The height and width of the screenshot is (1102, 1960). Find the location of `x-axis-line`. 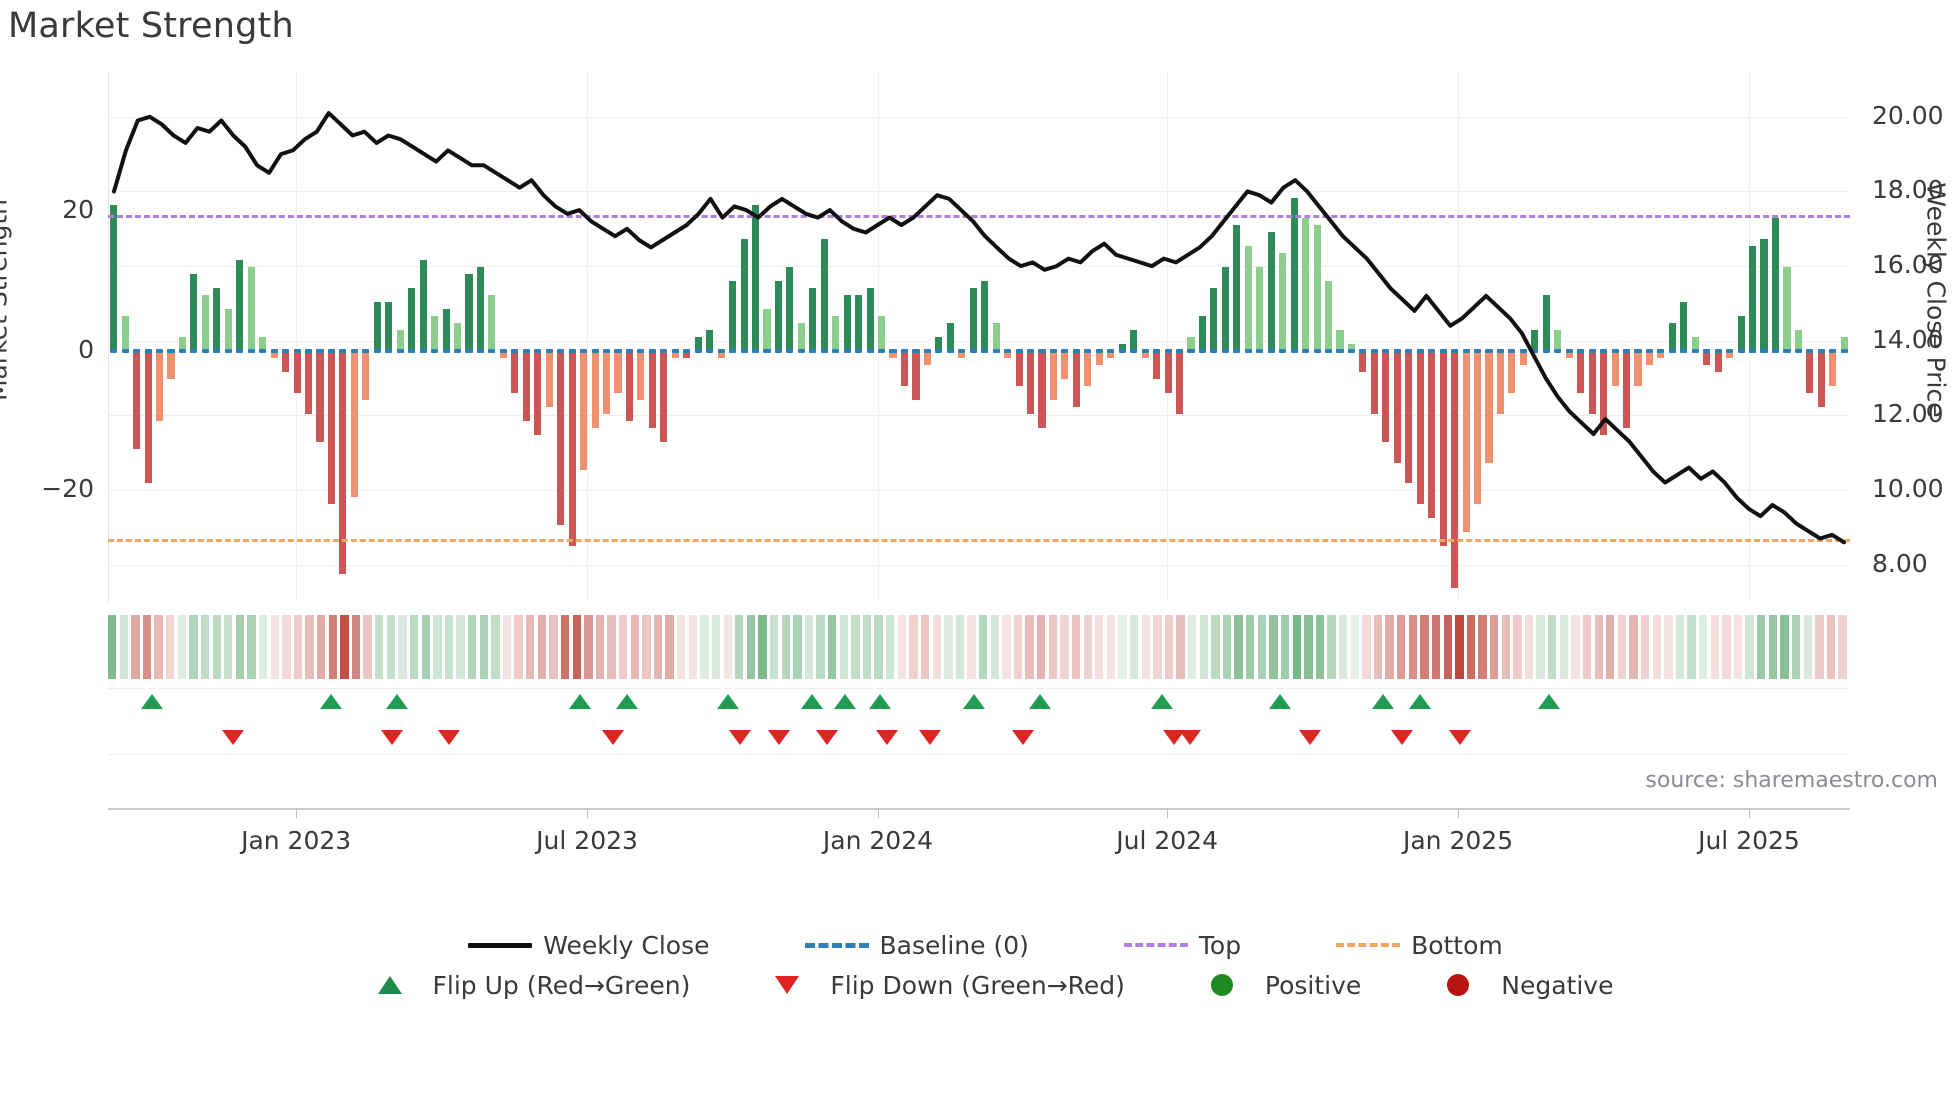

x-axis-line is located at coordinates (979, 809).